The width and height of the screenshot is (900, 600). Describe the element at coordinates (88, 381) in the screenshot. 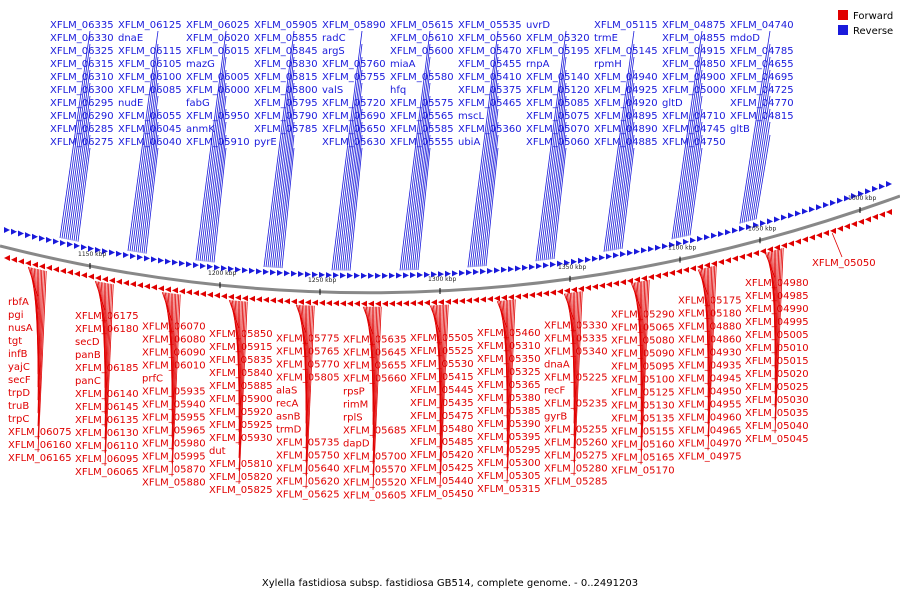

I see `forward-gene-label: panC` at that location.